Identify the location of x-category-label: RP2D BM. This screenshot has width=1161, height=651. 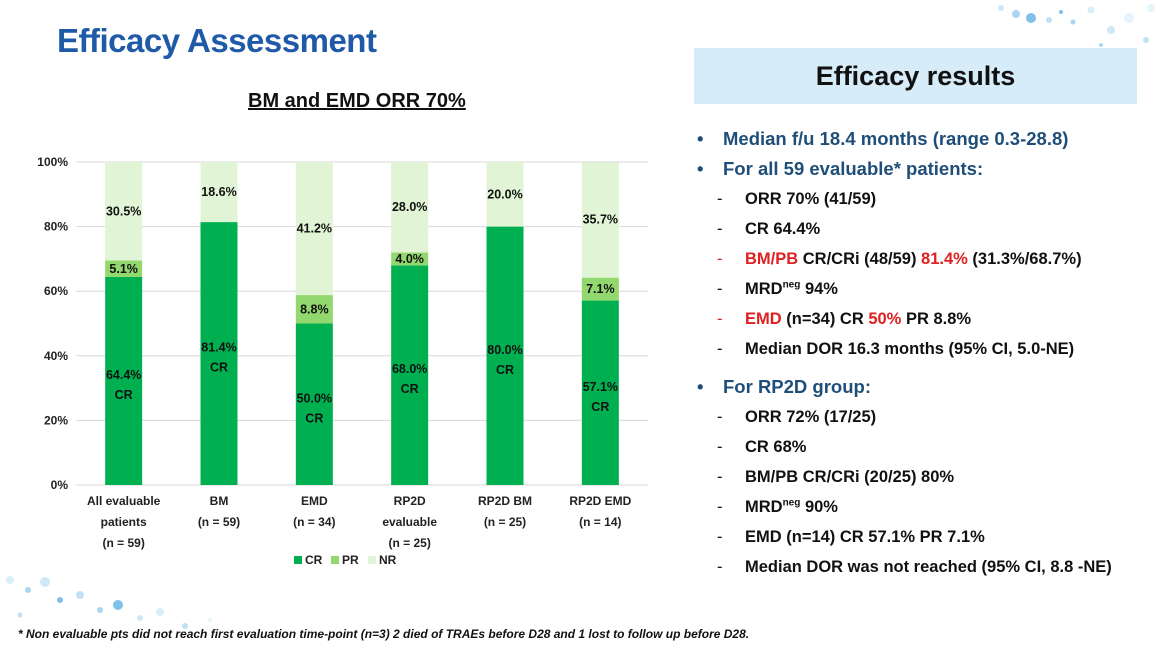
(505, 501).